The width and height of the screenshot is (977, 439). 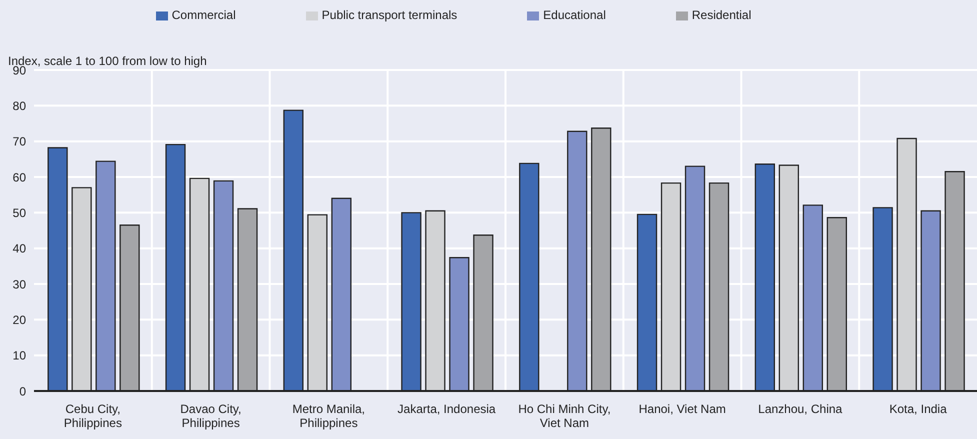 What do you see at coordinates (19, 319) in the screenshot?
I see `y-tick-label: 20` at bounding box center [19, 319].